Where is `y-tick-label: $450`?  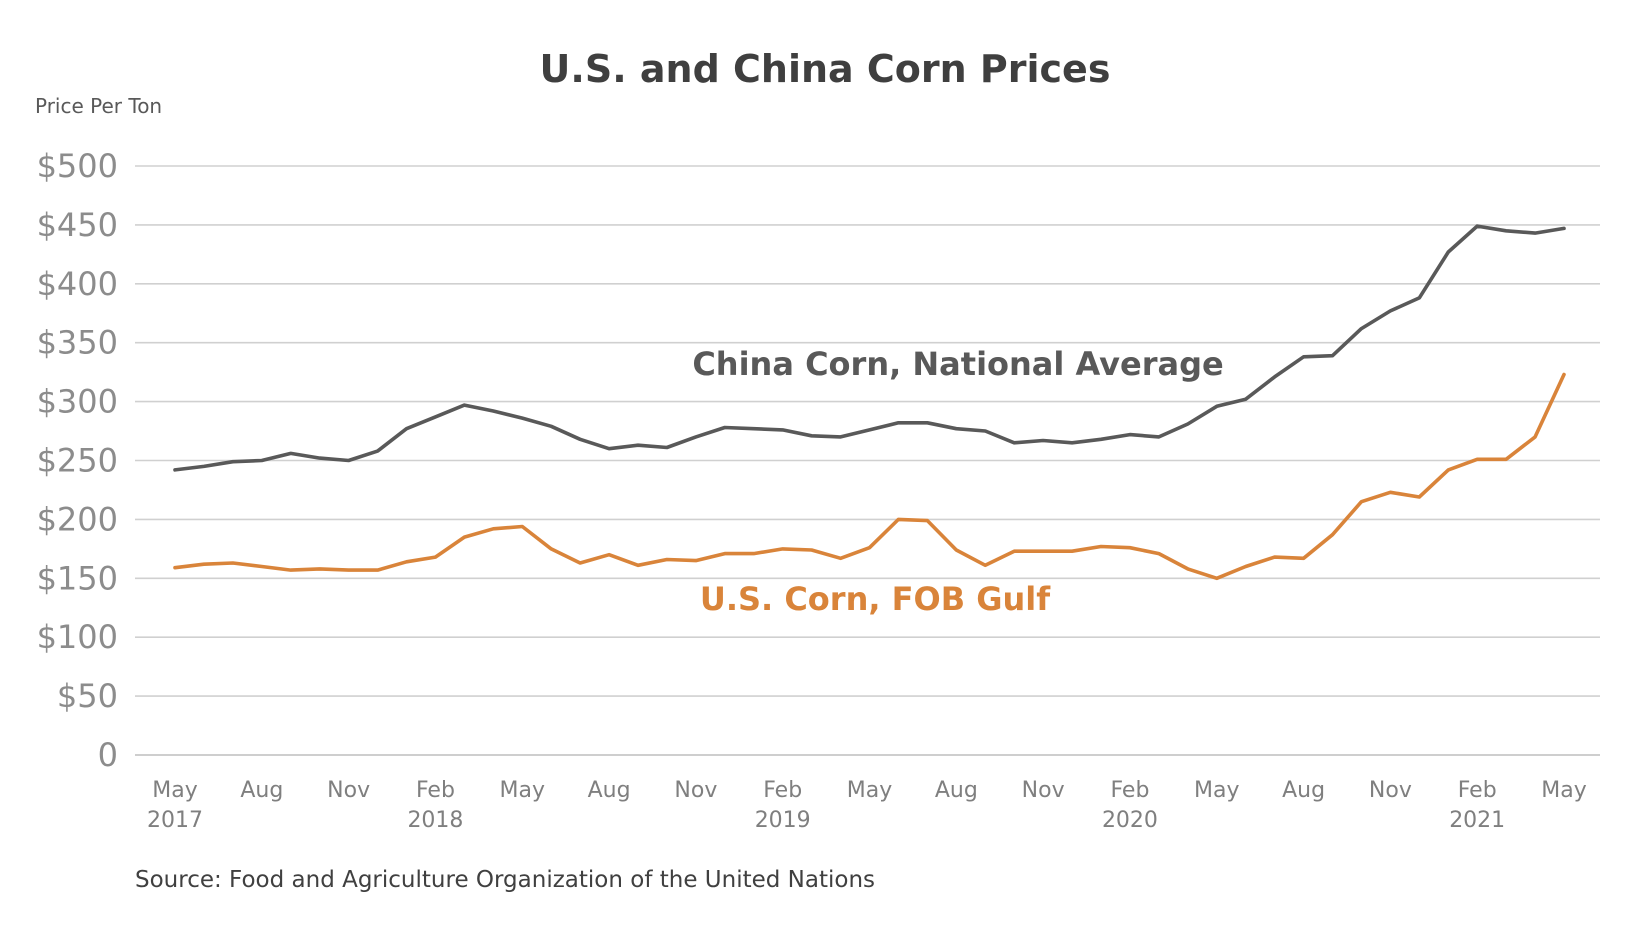
y-tick-label: $450 is located at coordinates (77, 225).